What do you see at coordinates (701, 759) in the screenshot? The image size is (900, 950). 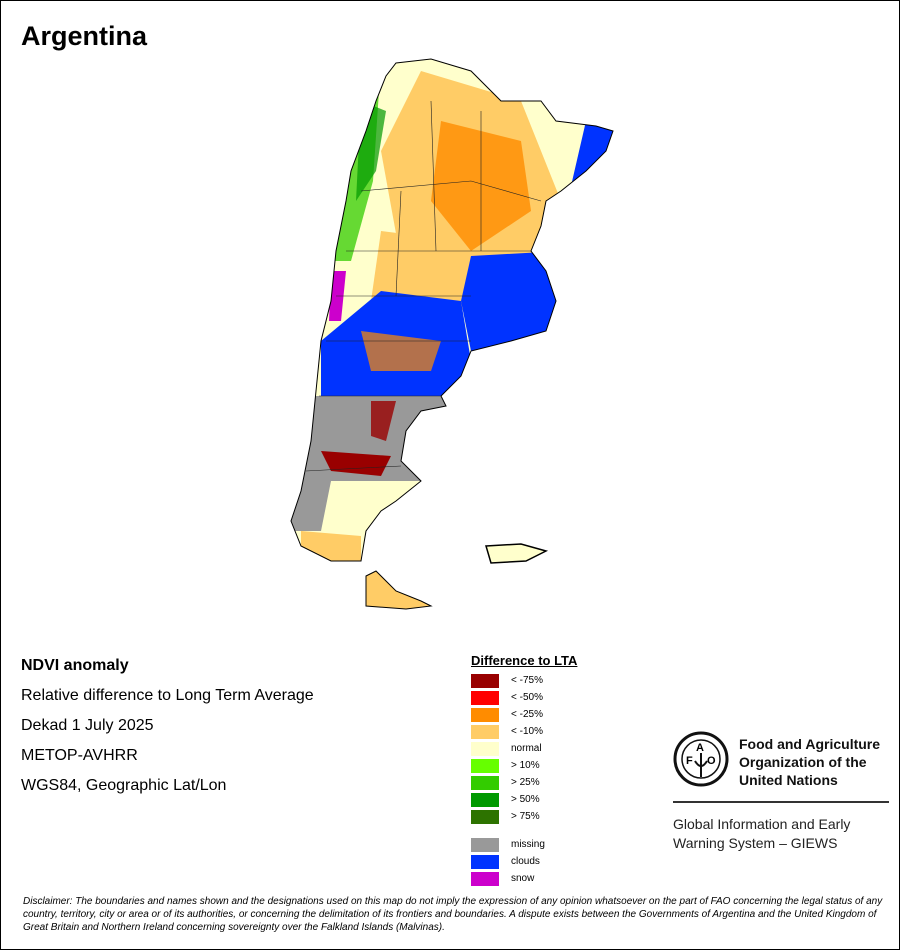 I see `fao-logo: F A O` at bounding box center [701, 759].